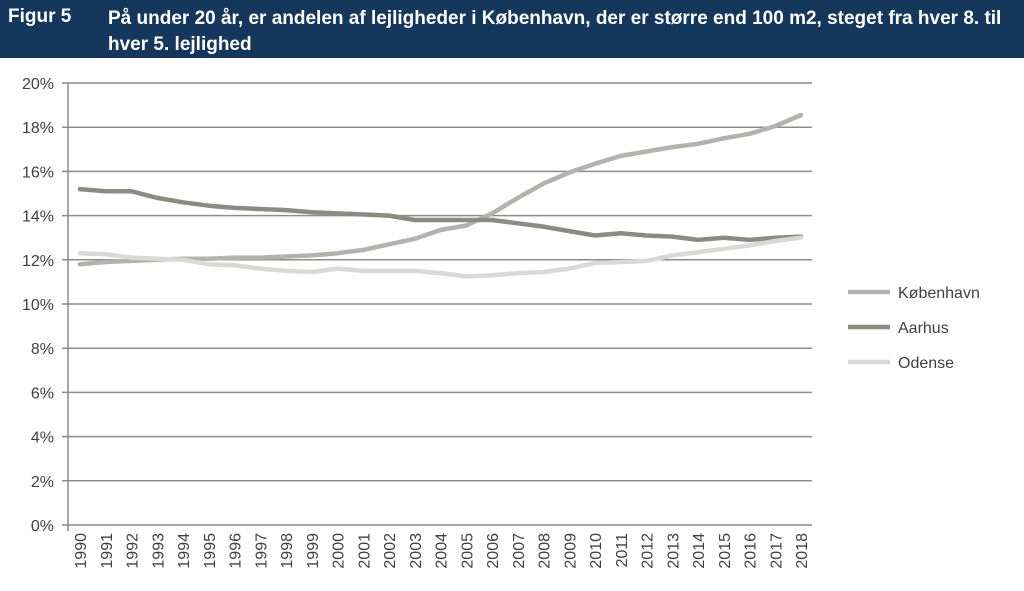  Describe the element at coordinates (416, 551) in the screenshot. I see `x-tick-label: 2003` at that location.